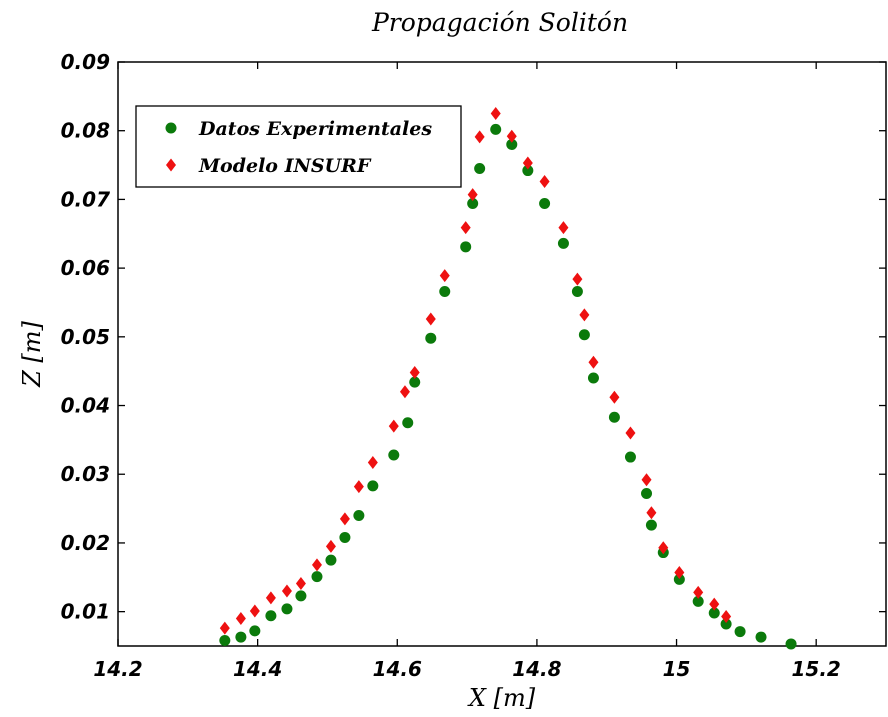  I want to click on x-axis-label: X [m], so click(501, 698).